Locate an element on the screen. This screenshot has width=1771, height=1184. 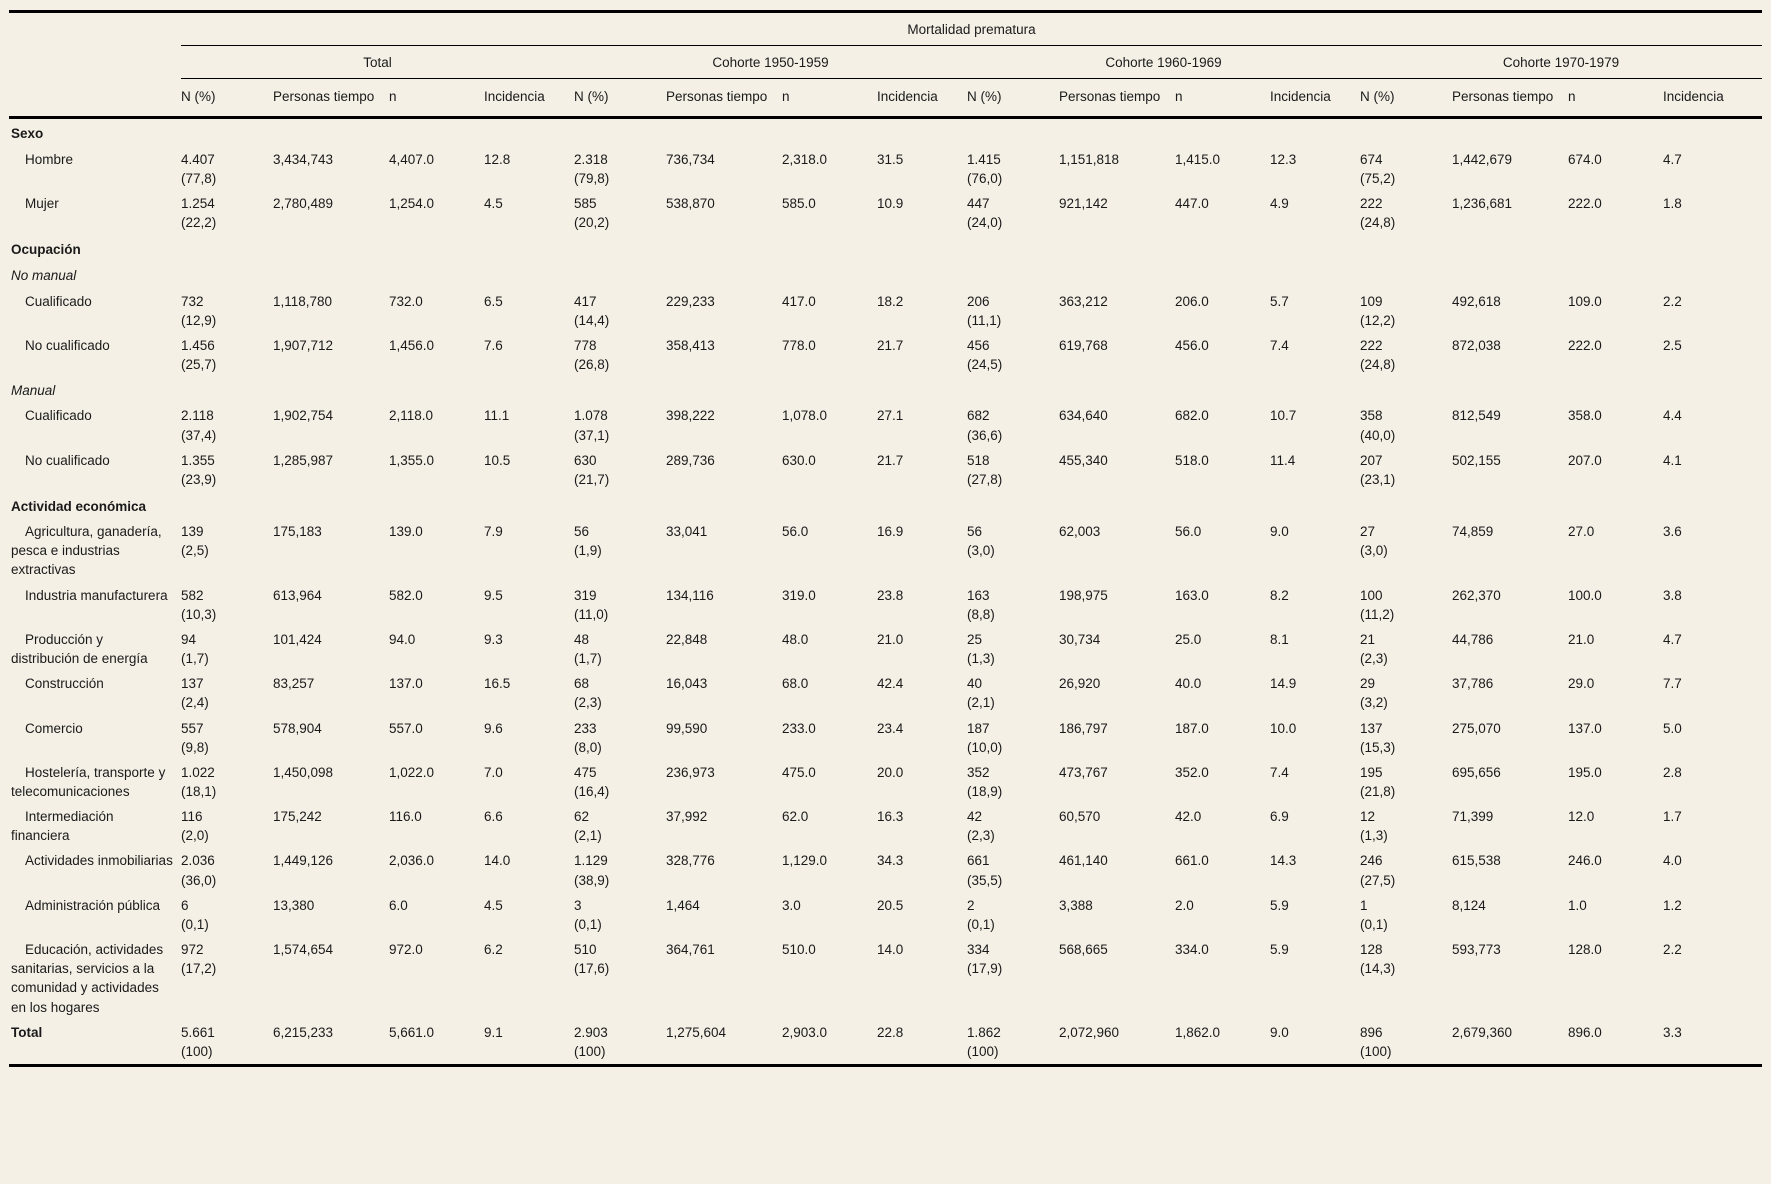
cell: 3.8 is located at coordinates (1672, 595).